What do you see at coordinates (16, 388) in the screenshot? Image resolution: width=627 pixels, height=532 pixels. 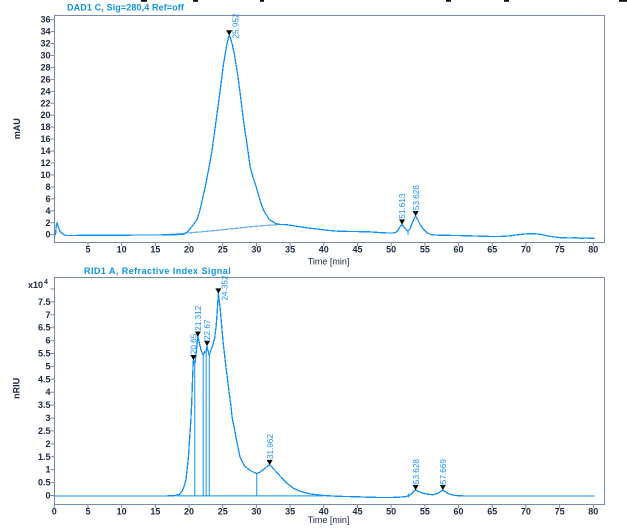 I see `svg-text: nRIU` at bounding box center [16, 388].